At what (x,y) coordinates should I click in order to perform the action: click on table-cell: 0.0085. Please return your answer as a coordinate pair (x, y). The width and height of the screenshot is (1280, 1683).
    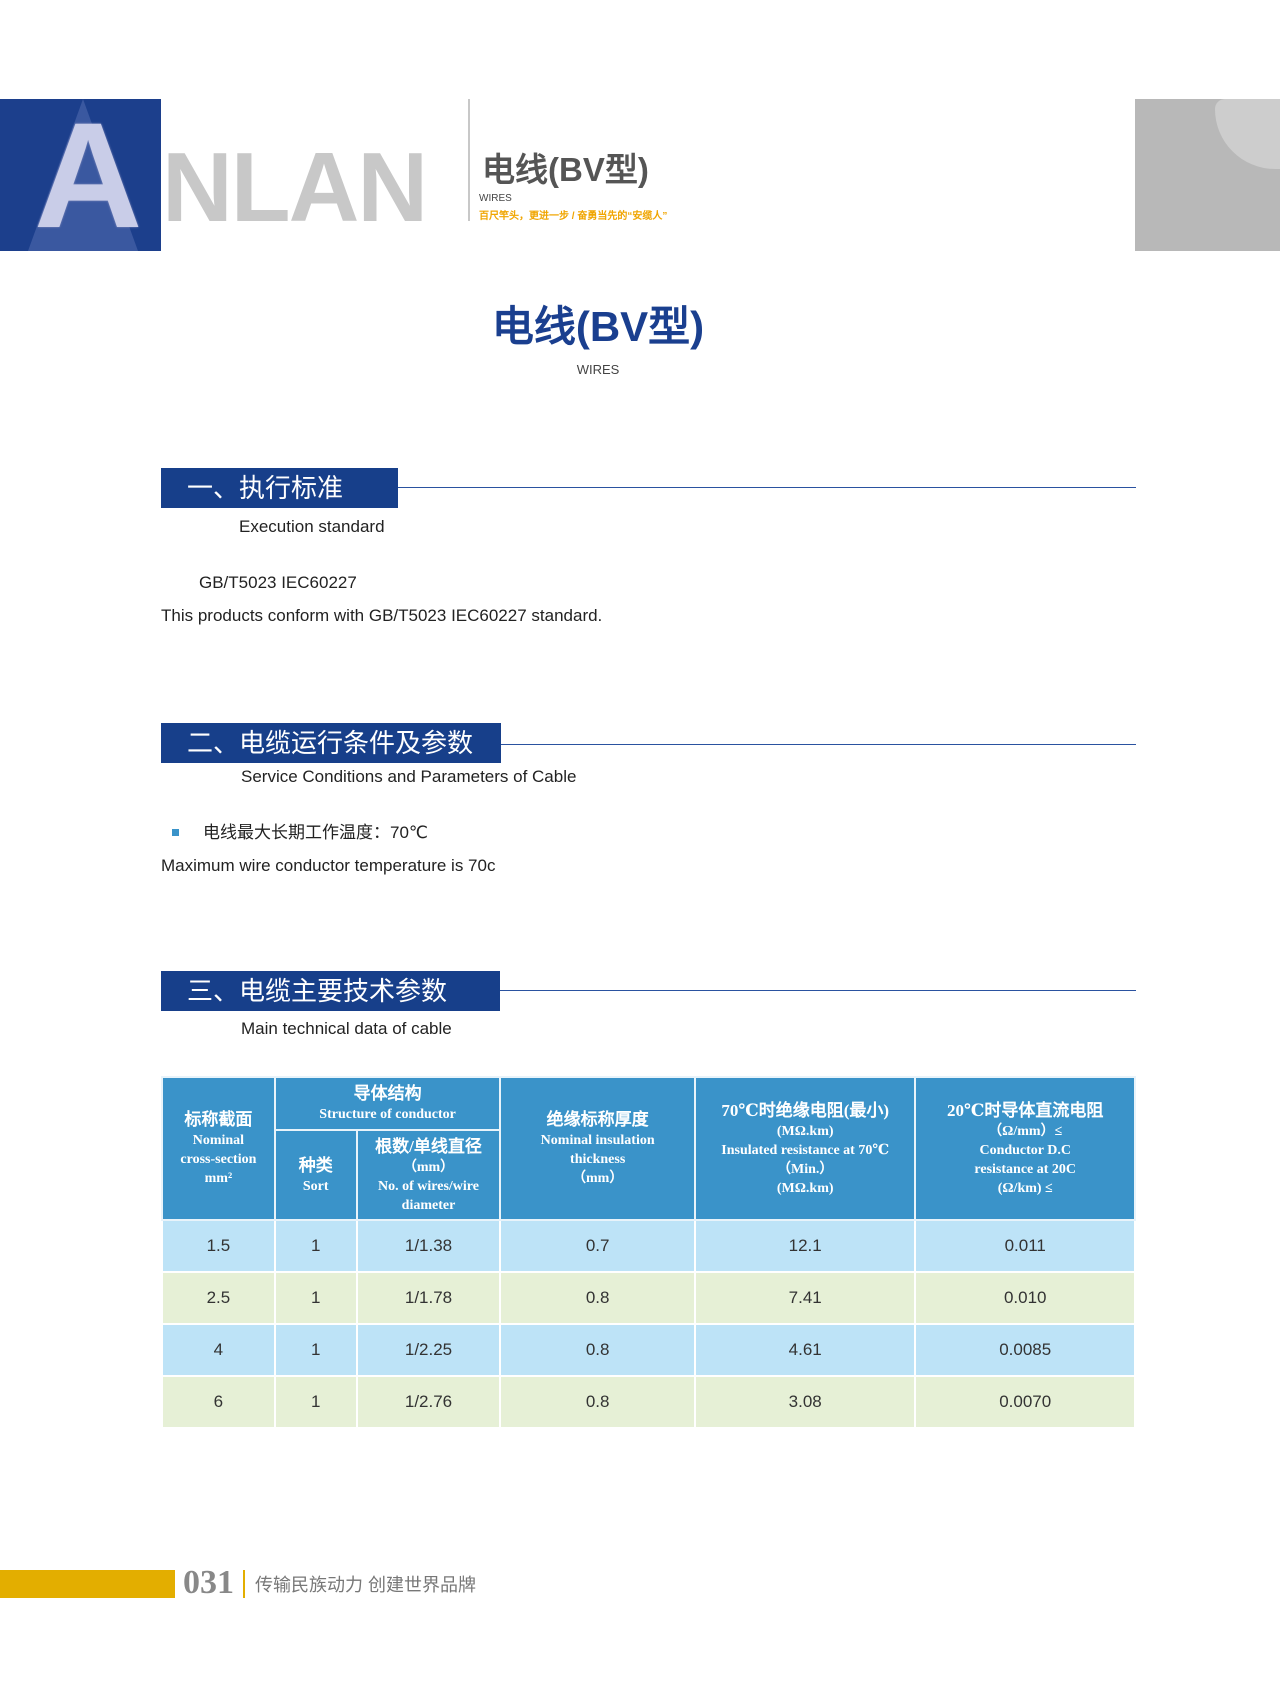
    Looking at the image, I should click on (1025, 1350).